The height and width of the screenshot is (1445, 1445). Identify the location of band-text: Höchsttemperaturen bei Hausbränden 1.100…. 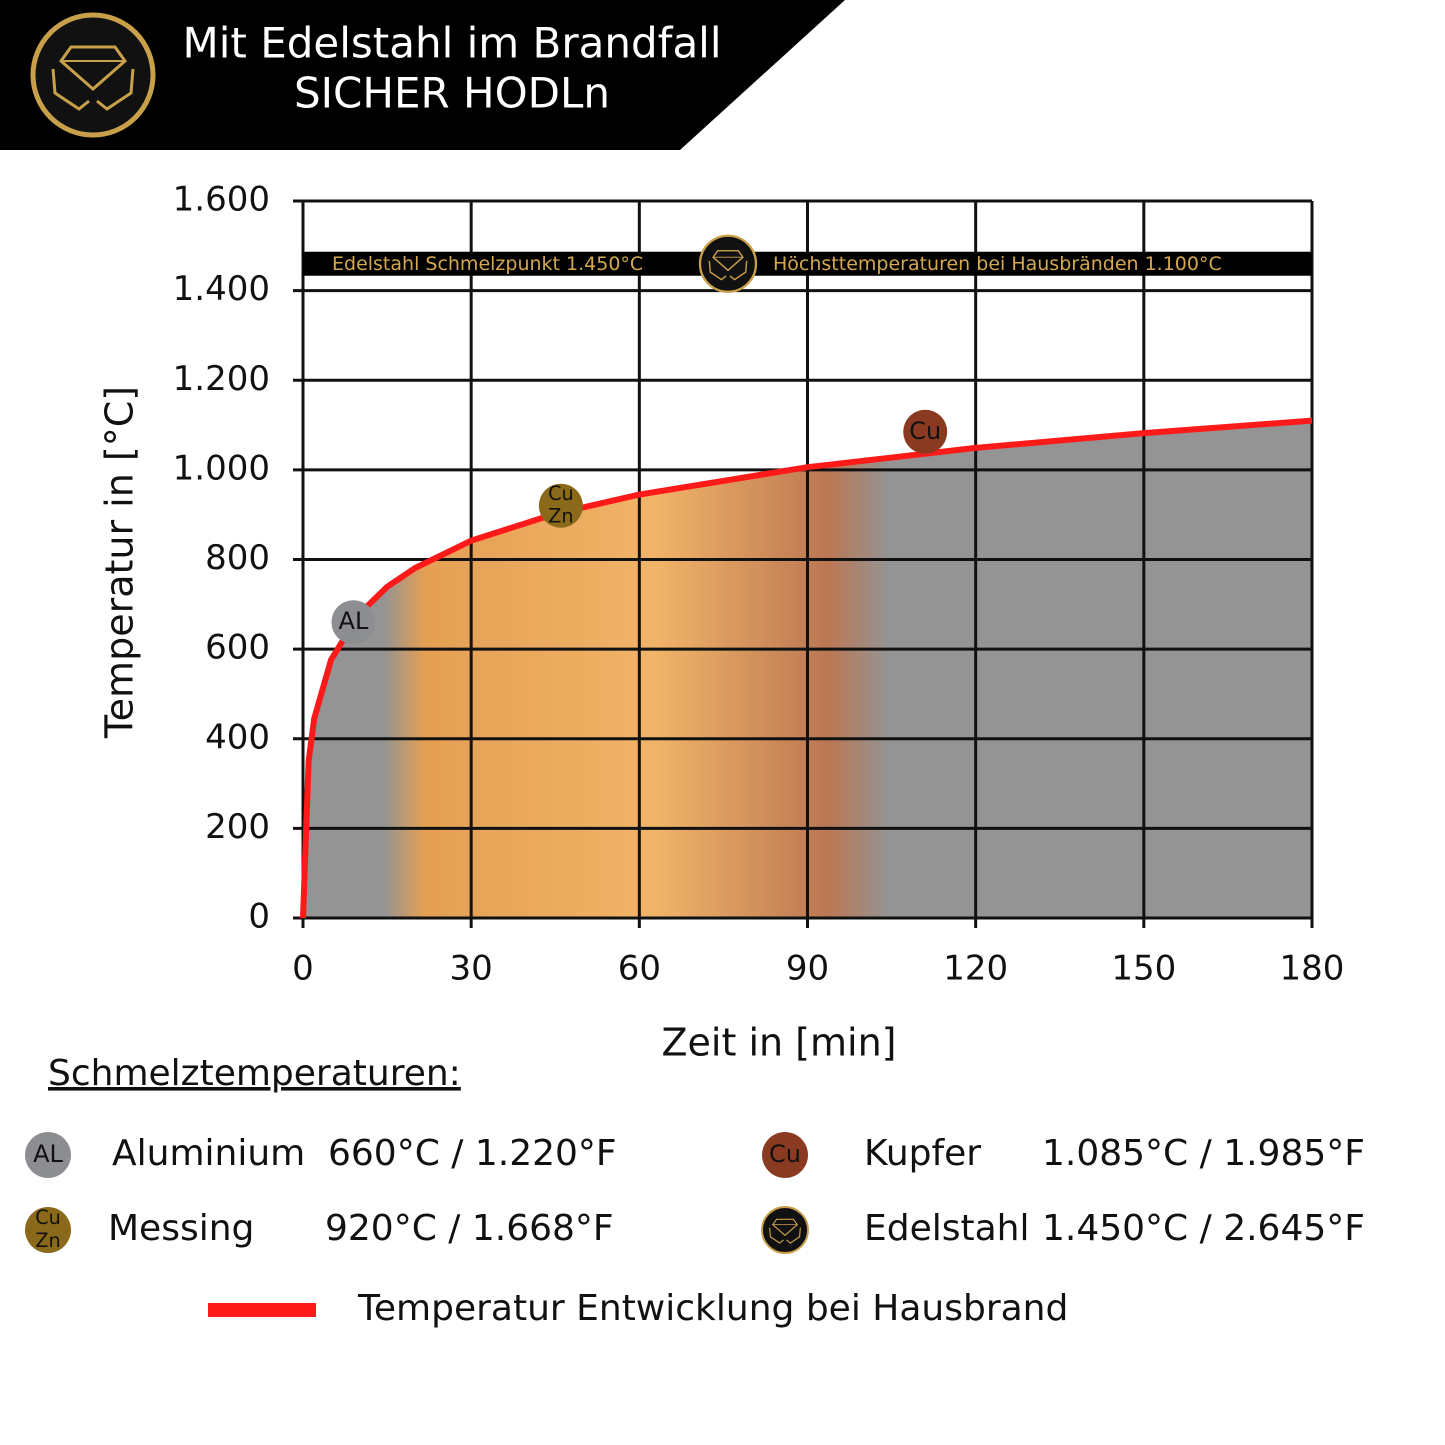
(997, 264).